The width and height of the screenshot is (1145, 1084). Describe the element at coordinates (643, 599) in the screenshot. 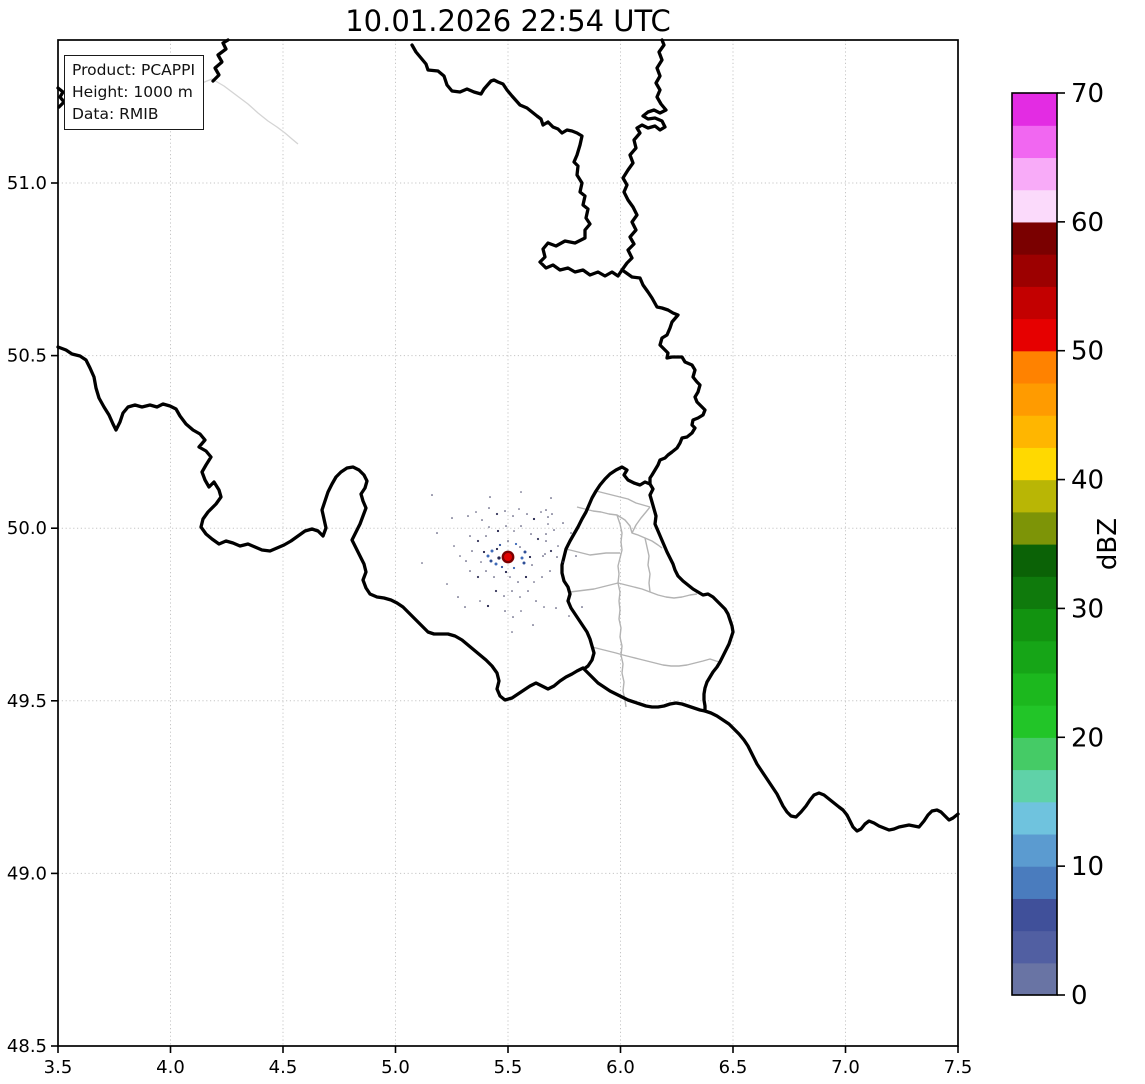

I see `admin-borders` at that location.